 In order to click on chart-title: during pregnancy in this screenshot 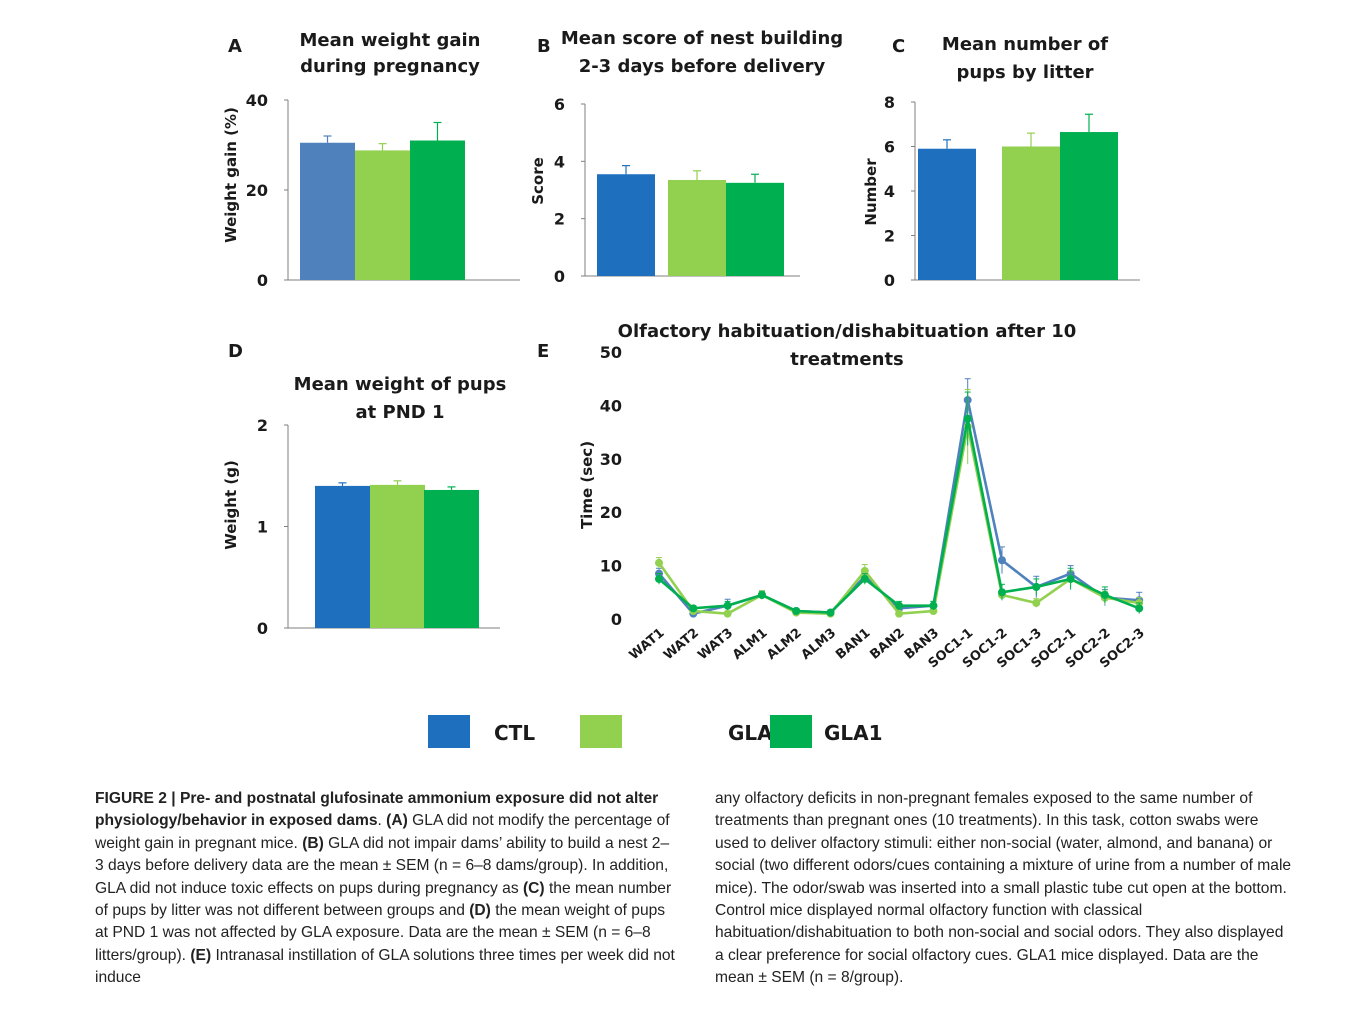, I will do `click(390, 66)`.